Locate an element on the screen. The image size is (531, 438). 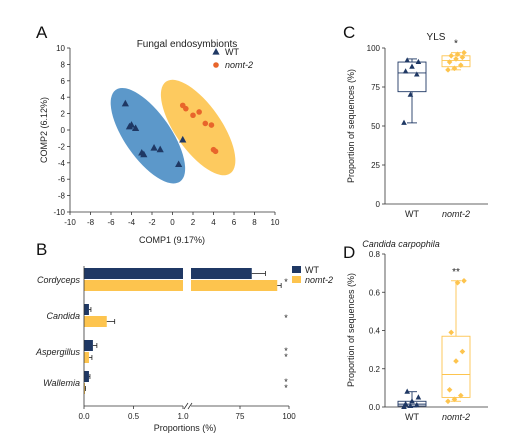
y-tick-label: 0.8 is located at coordinates (375, 254).